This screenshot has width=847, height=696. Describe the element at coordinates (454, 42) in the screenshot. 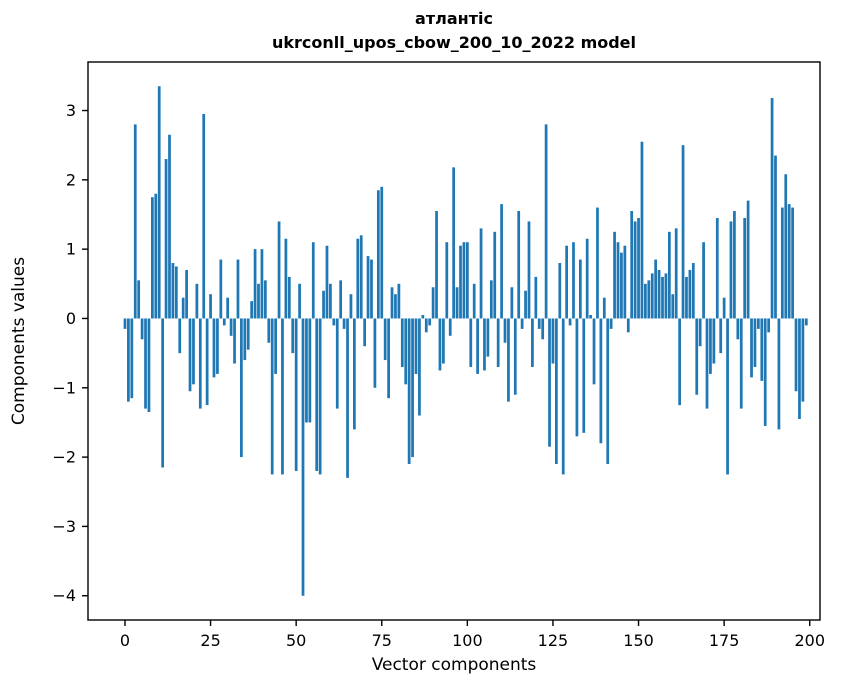

I see `chart-subtitle: ukrconll_upos_cbow_200_10_2022 model` at that location.